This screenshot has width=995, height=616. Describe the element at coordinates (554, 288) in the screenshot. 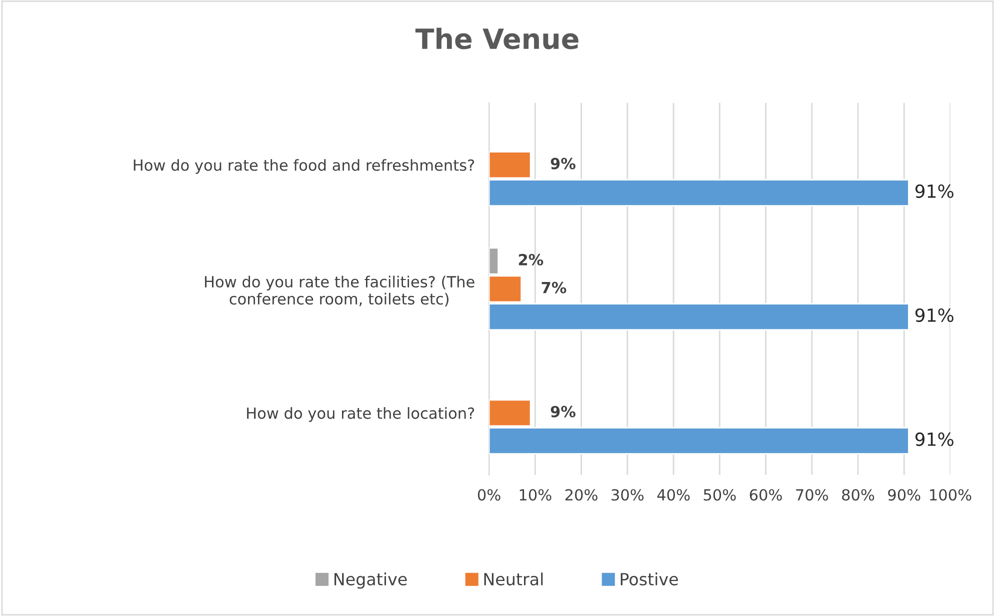

I see `data-label: 7%` at that location.